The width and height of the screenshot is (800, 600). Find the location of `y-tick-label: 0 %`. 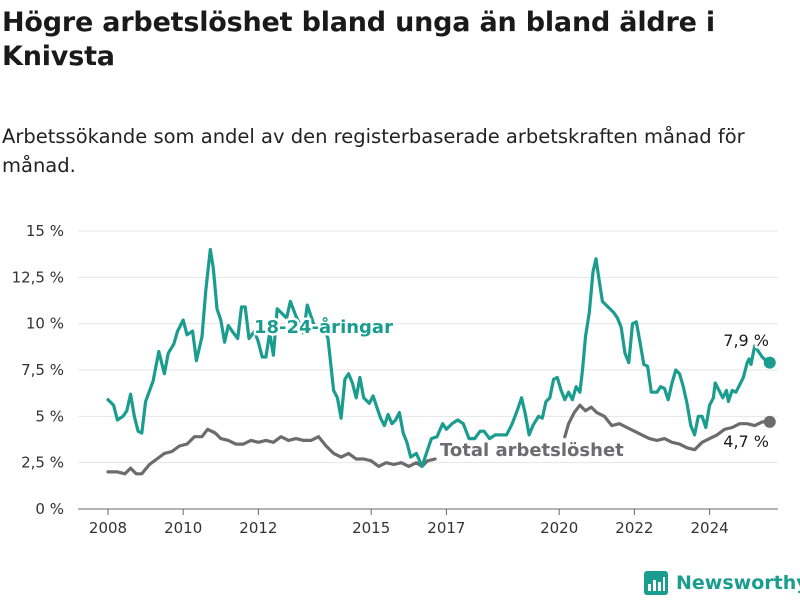

y-tick-label: 0 % is located at coordinates (49, 509).